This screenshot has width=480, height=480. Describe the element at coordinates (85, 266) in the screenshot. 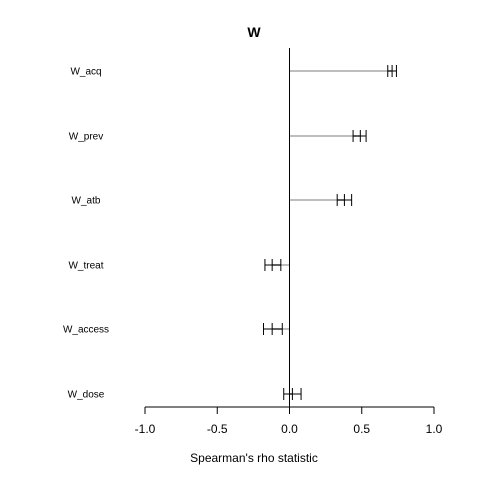

I see `category-label-W_treat: W_treat` at that location.